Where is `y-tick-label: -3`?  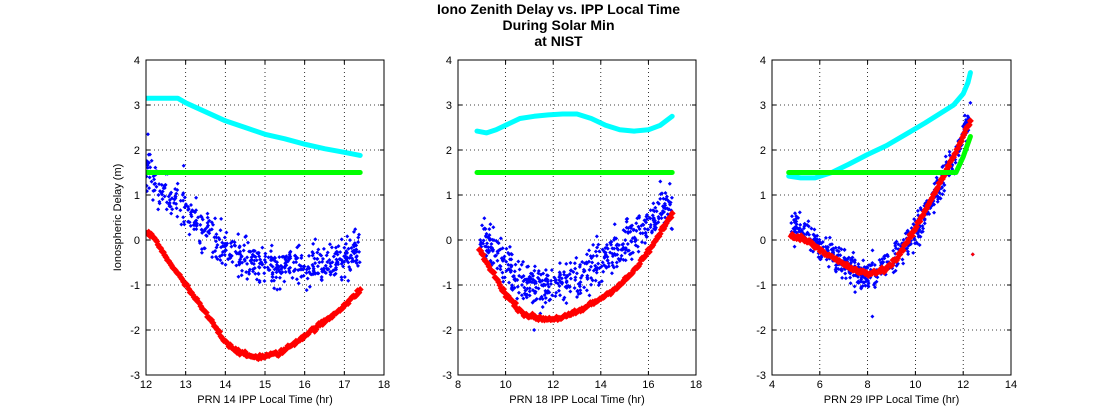
y-tick-label: -3 is located at coordinates (447, 376).